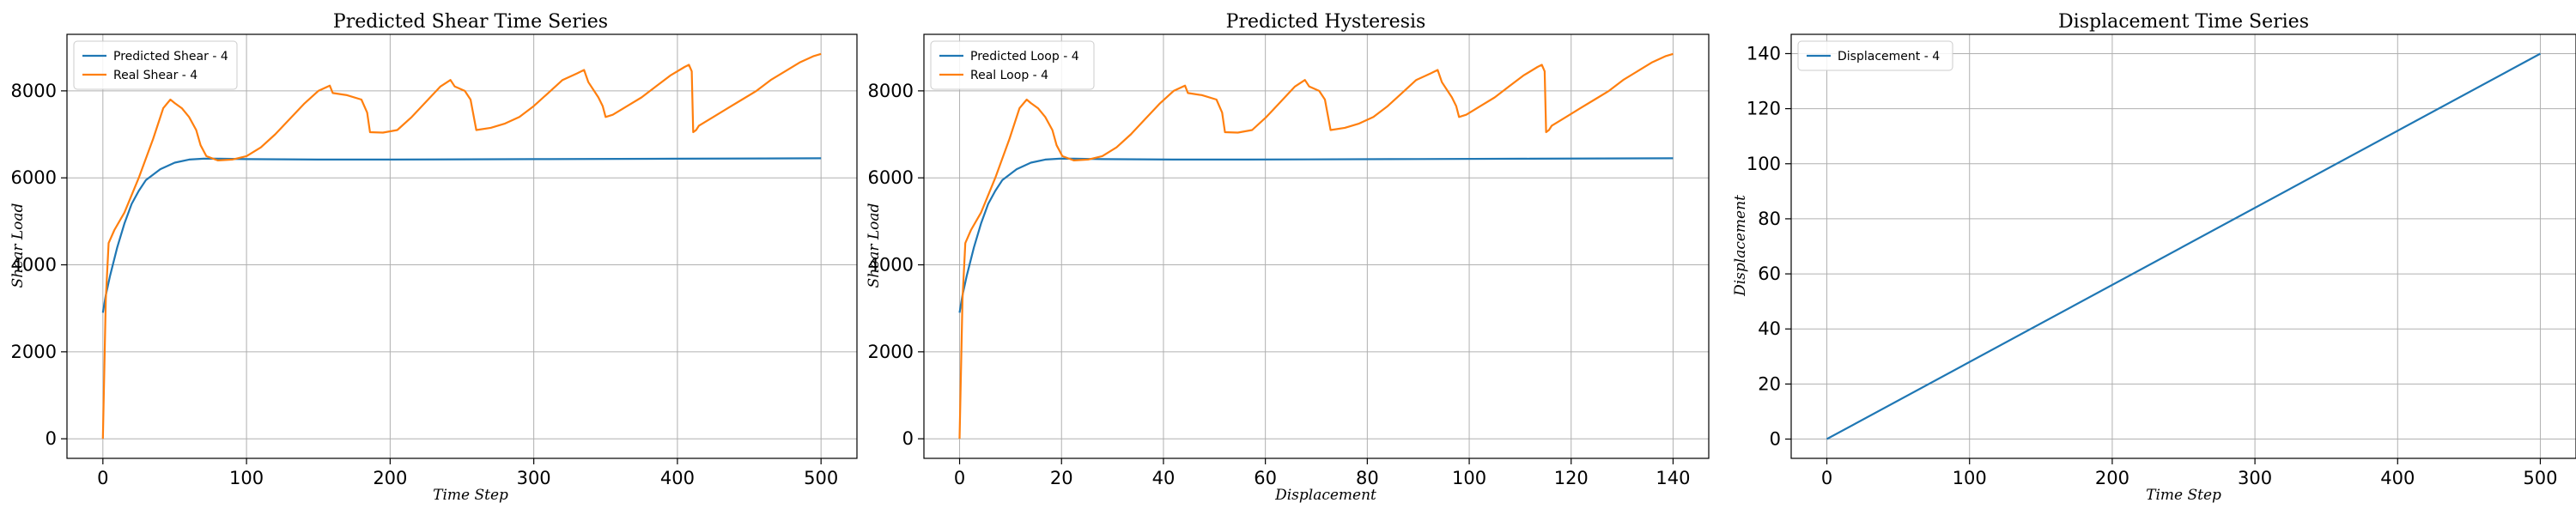  Describe the element at coordinates (1265, 478) in the screenshot. I see `x-tick-label: 60` at that location.